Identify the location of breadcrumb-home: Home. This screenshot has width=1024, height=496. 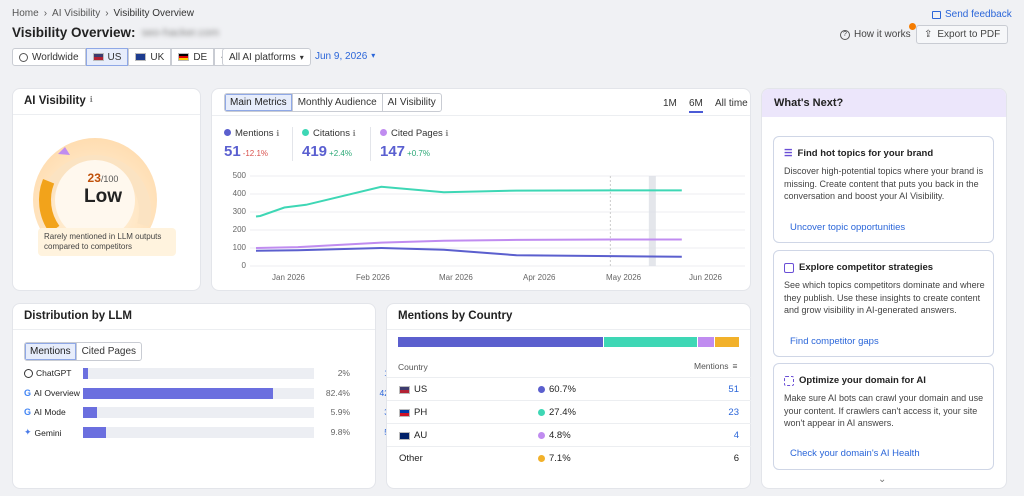
(25, 13).